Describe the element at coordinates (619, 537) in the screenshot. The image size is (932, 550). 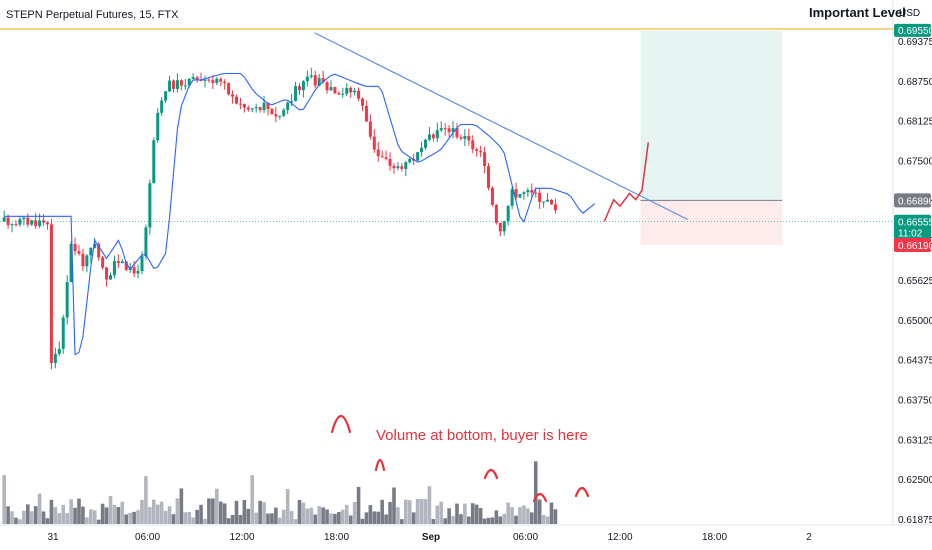
I see `time-tick-label: 12:00` at that location.